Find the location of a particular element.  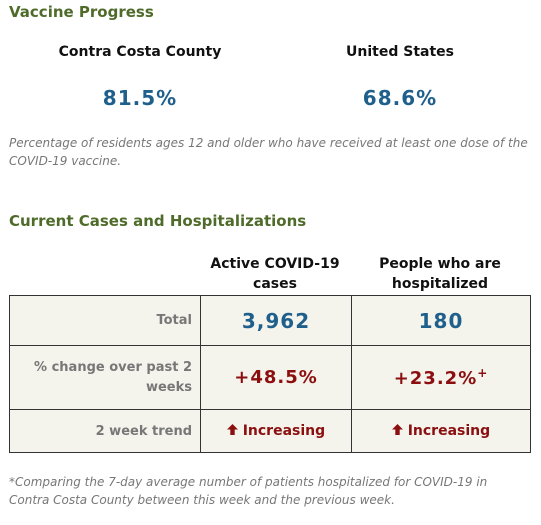

row-label: Total is located at coordinates (105, 320).